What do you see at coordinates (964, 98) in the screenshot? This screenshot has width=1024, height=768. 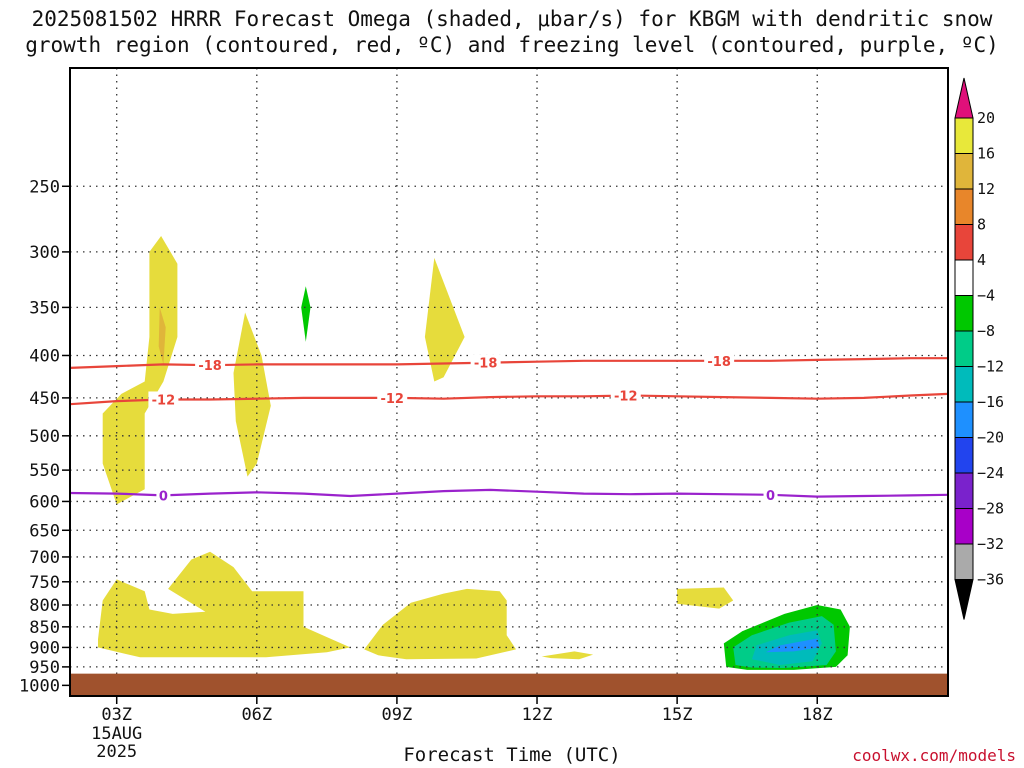 I see `colorbar-top-arrow` at bounding box center [964, 98].